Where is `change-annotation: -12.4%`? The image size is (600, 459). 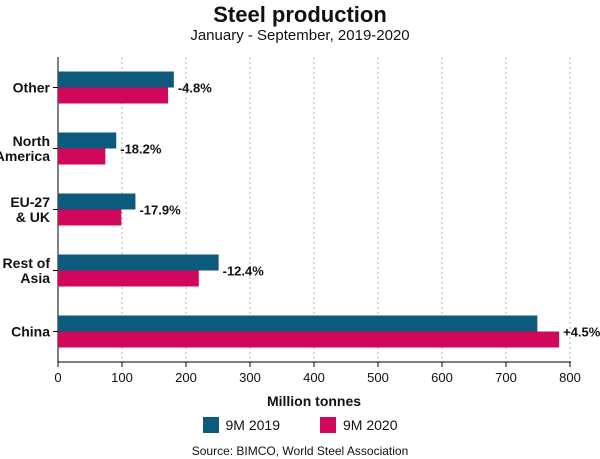 change-annotation: -12.4% is located at coordinates (244, 271).